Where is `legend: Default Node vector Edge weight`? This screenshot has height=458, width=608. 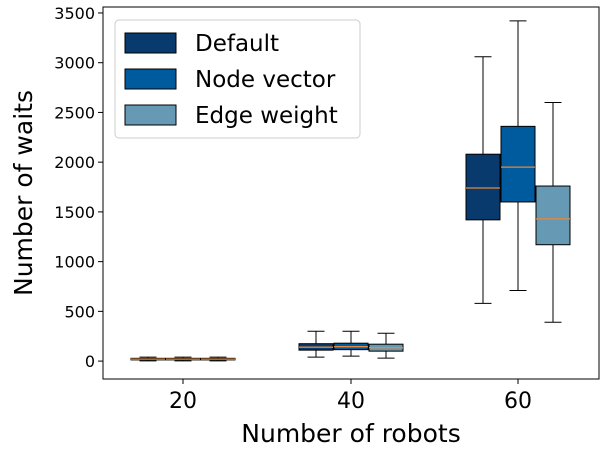
legend: Default Node vector Edge weight is located at coordinates (237, 79).